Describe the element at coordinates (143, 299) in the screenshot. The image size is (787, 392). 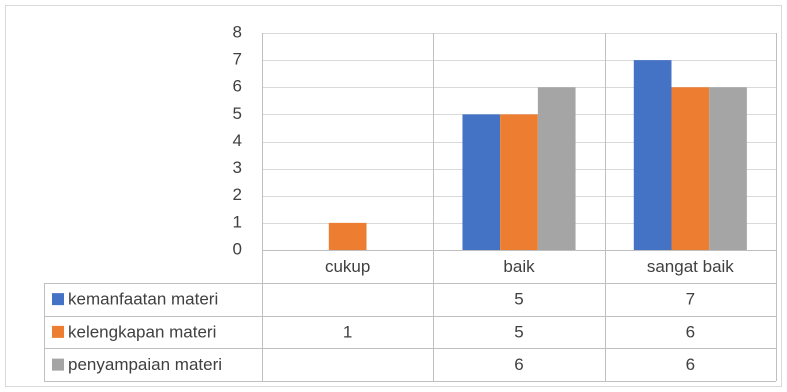
I see `legend-series-name: kemanfaatan materi` at that location.